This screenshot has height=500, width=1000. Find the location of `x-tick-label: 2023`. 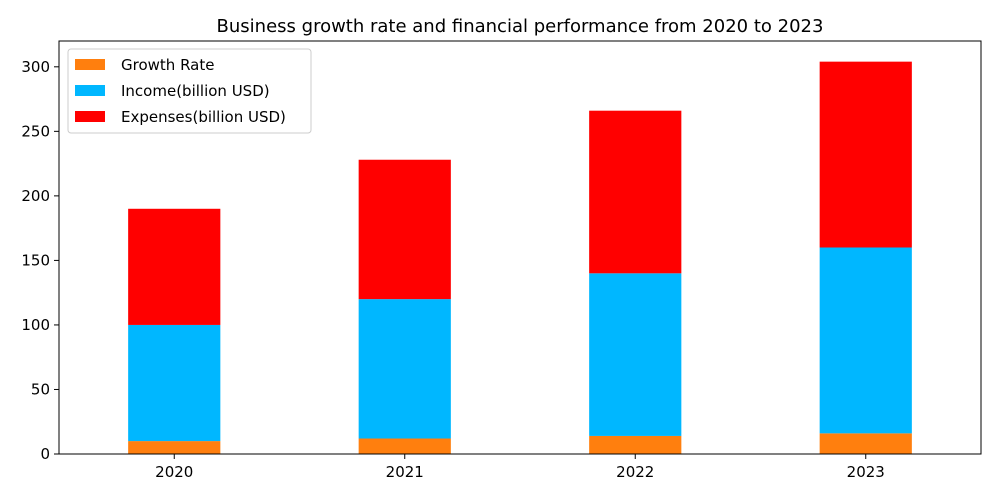

x-tick-label: 2023 is located at coordinates (866, 472).